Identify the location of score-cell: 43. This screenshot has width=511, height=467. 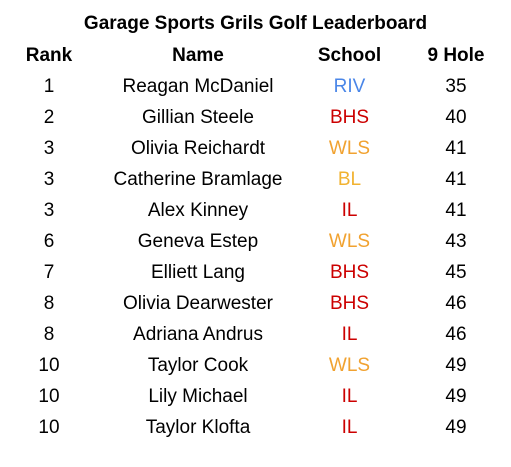
(456, 241).